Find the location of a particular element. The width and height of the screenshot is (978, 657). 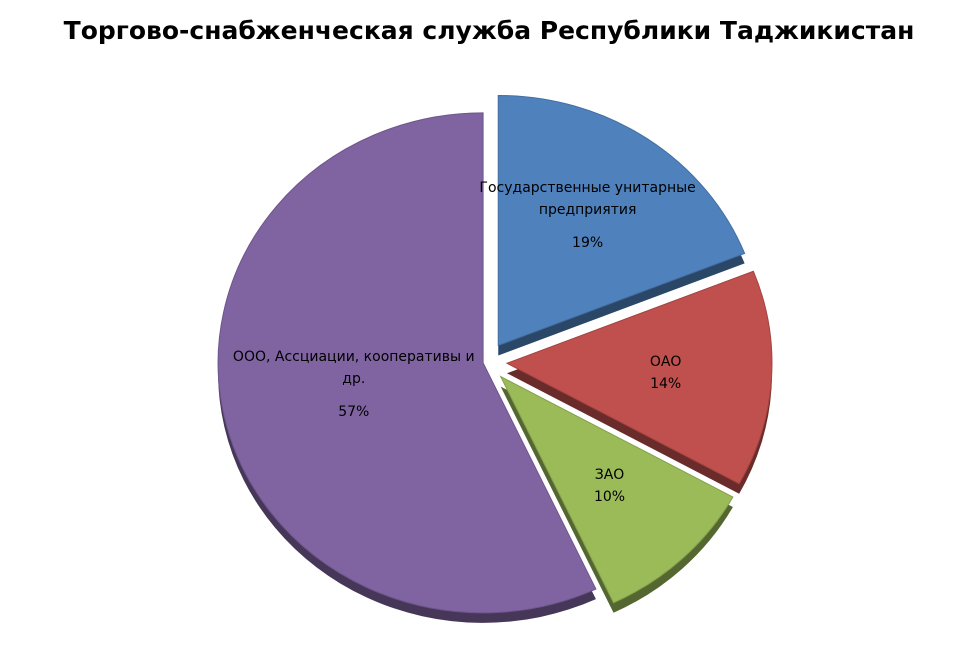

slice-label: Государственные унитарные предприятия is located at coordinates (587, 199).